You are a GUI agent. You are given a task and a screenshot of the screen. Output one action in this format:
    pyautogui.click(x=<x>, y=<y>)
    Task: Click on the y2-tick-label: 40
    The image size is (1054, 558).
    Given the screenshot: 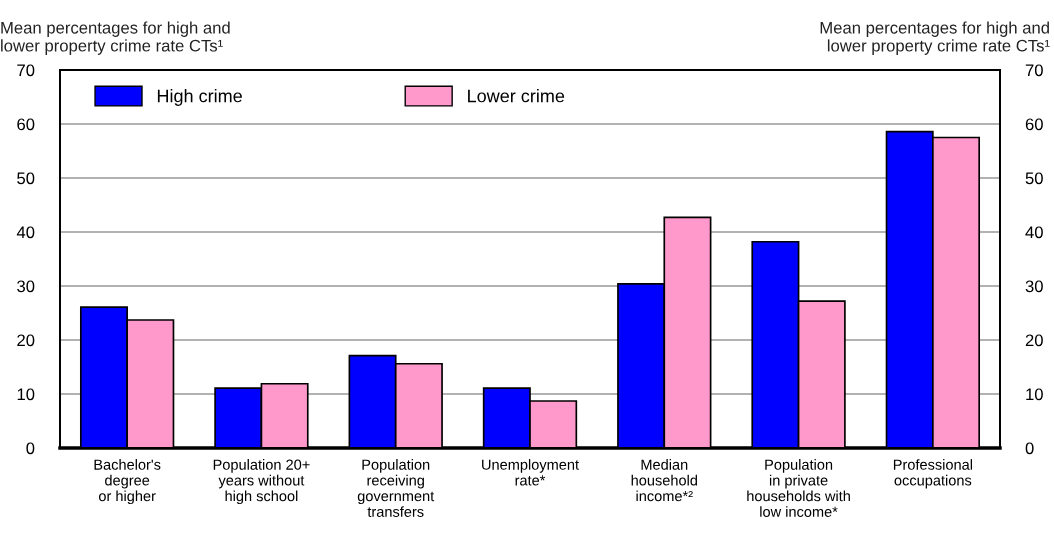 What is the action you would take?
    pyautogui.click(x=1034, y=232)
    